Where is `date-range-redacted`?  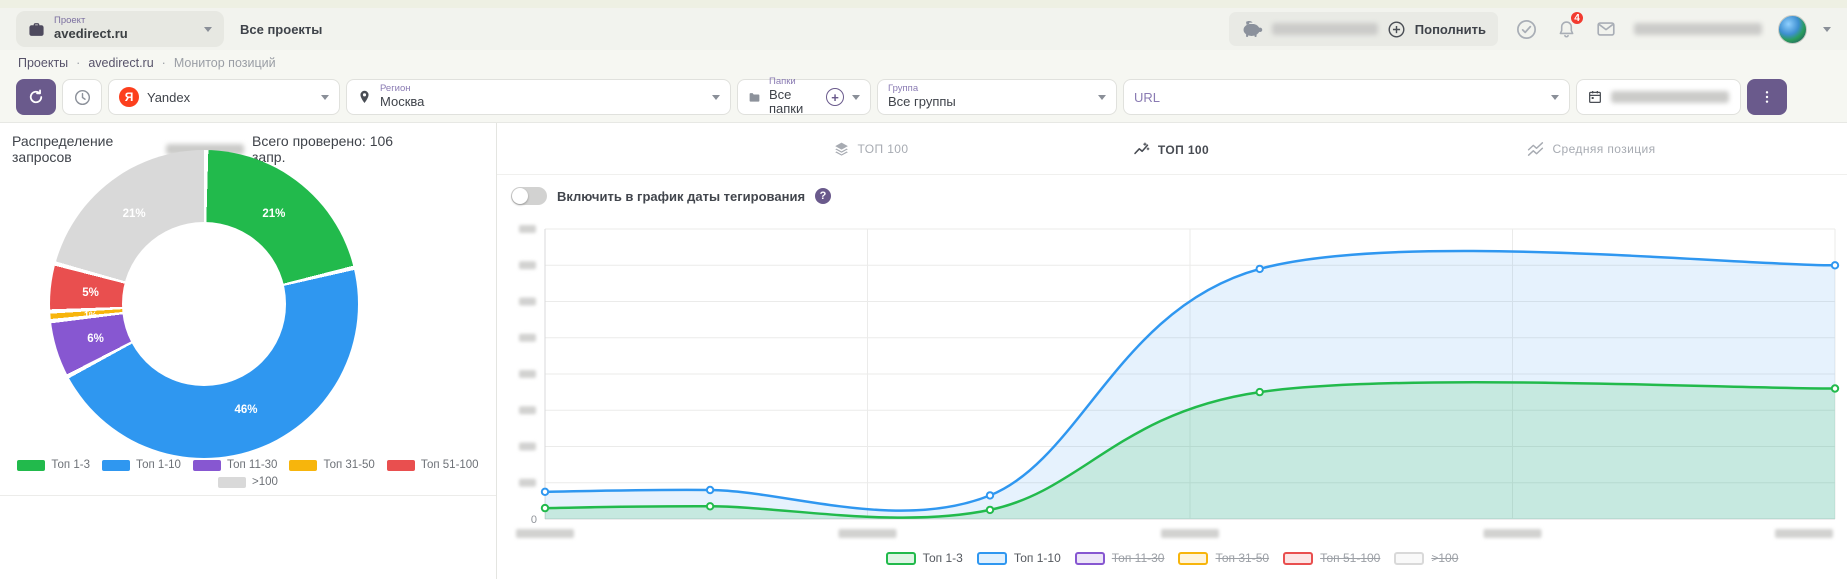 date-range-redacted is located at coordinates (1670, 97).